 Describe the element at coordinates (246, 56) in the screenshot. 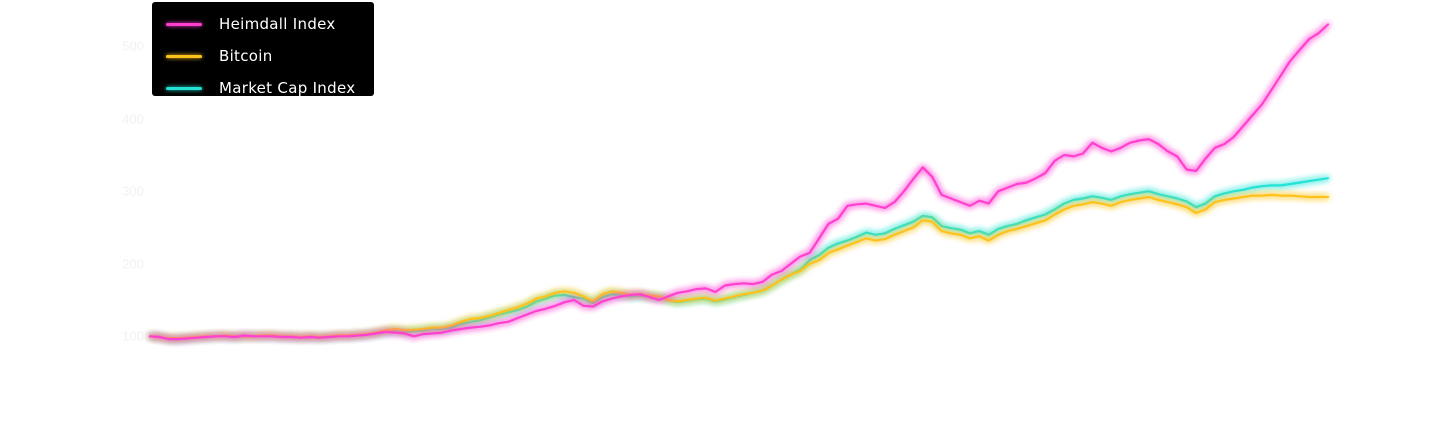

I see `legend-label-bitcoin: Bitcoin` at that location.